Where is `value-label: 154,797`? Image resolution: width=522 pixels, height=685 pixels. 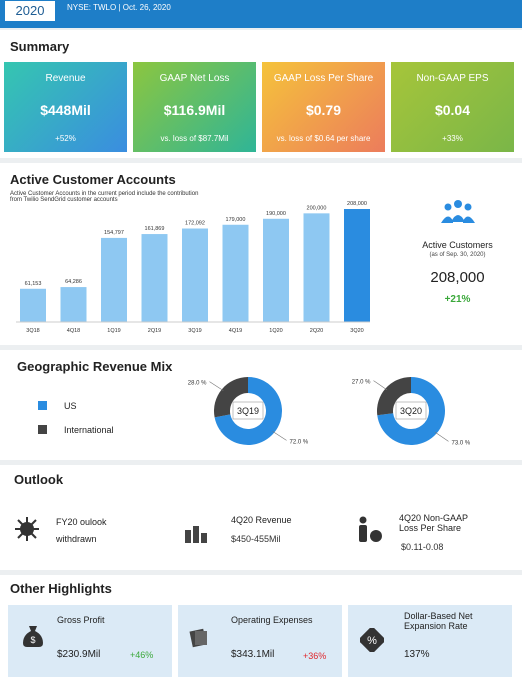 value-label: 154,797 is located at coordinates (114, 233).